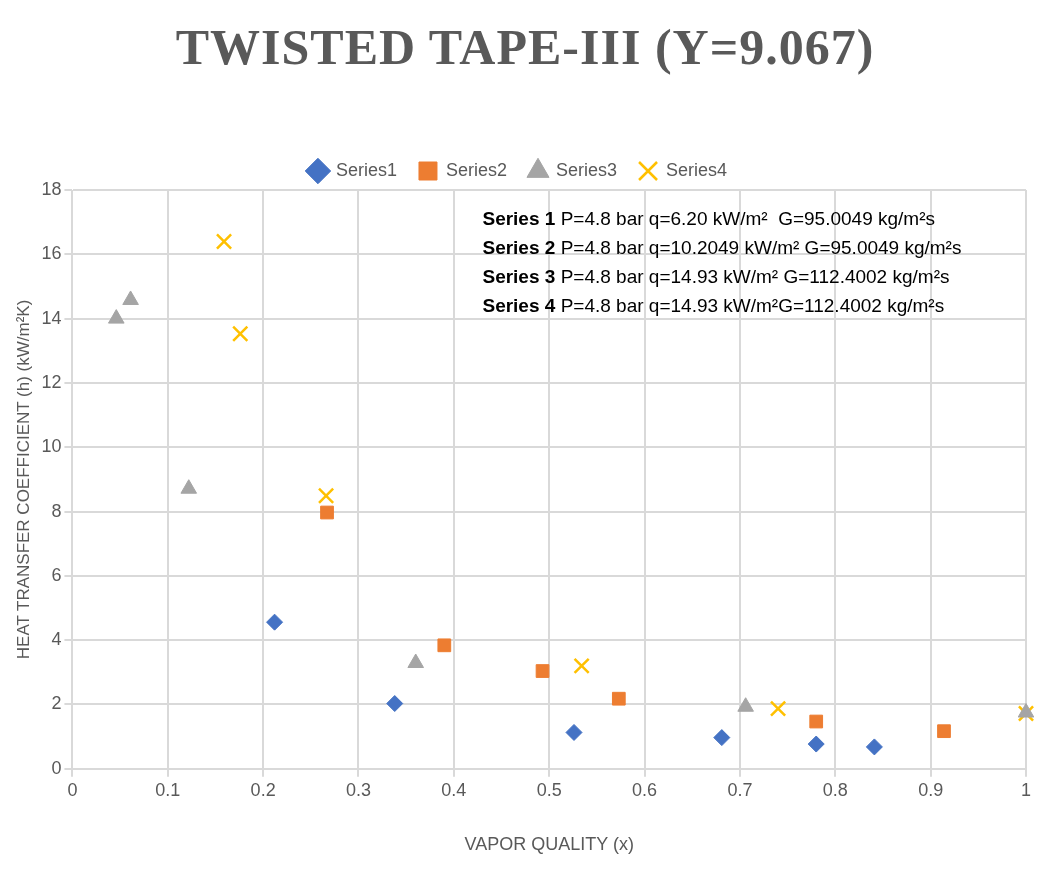  Describe the element at coordinates (709, 219) in the screenshot. I see `annotation: Series 1 P=4.8 bar q=6.20 kW/m² G=95.0049 kg/m²s` at that location.